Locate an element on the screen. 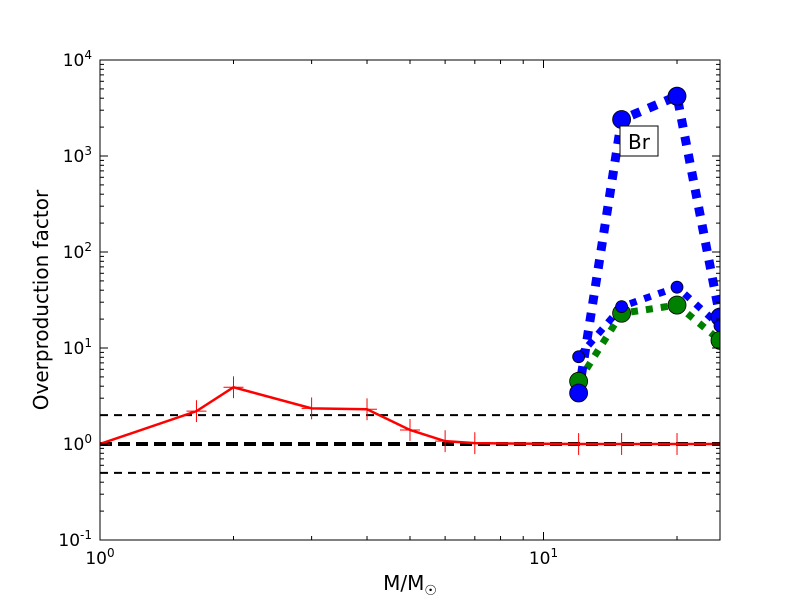 This screenshot has height=605, width=800. annotation-box is located at coordinates (639, 141).